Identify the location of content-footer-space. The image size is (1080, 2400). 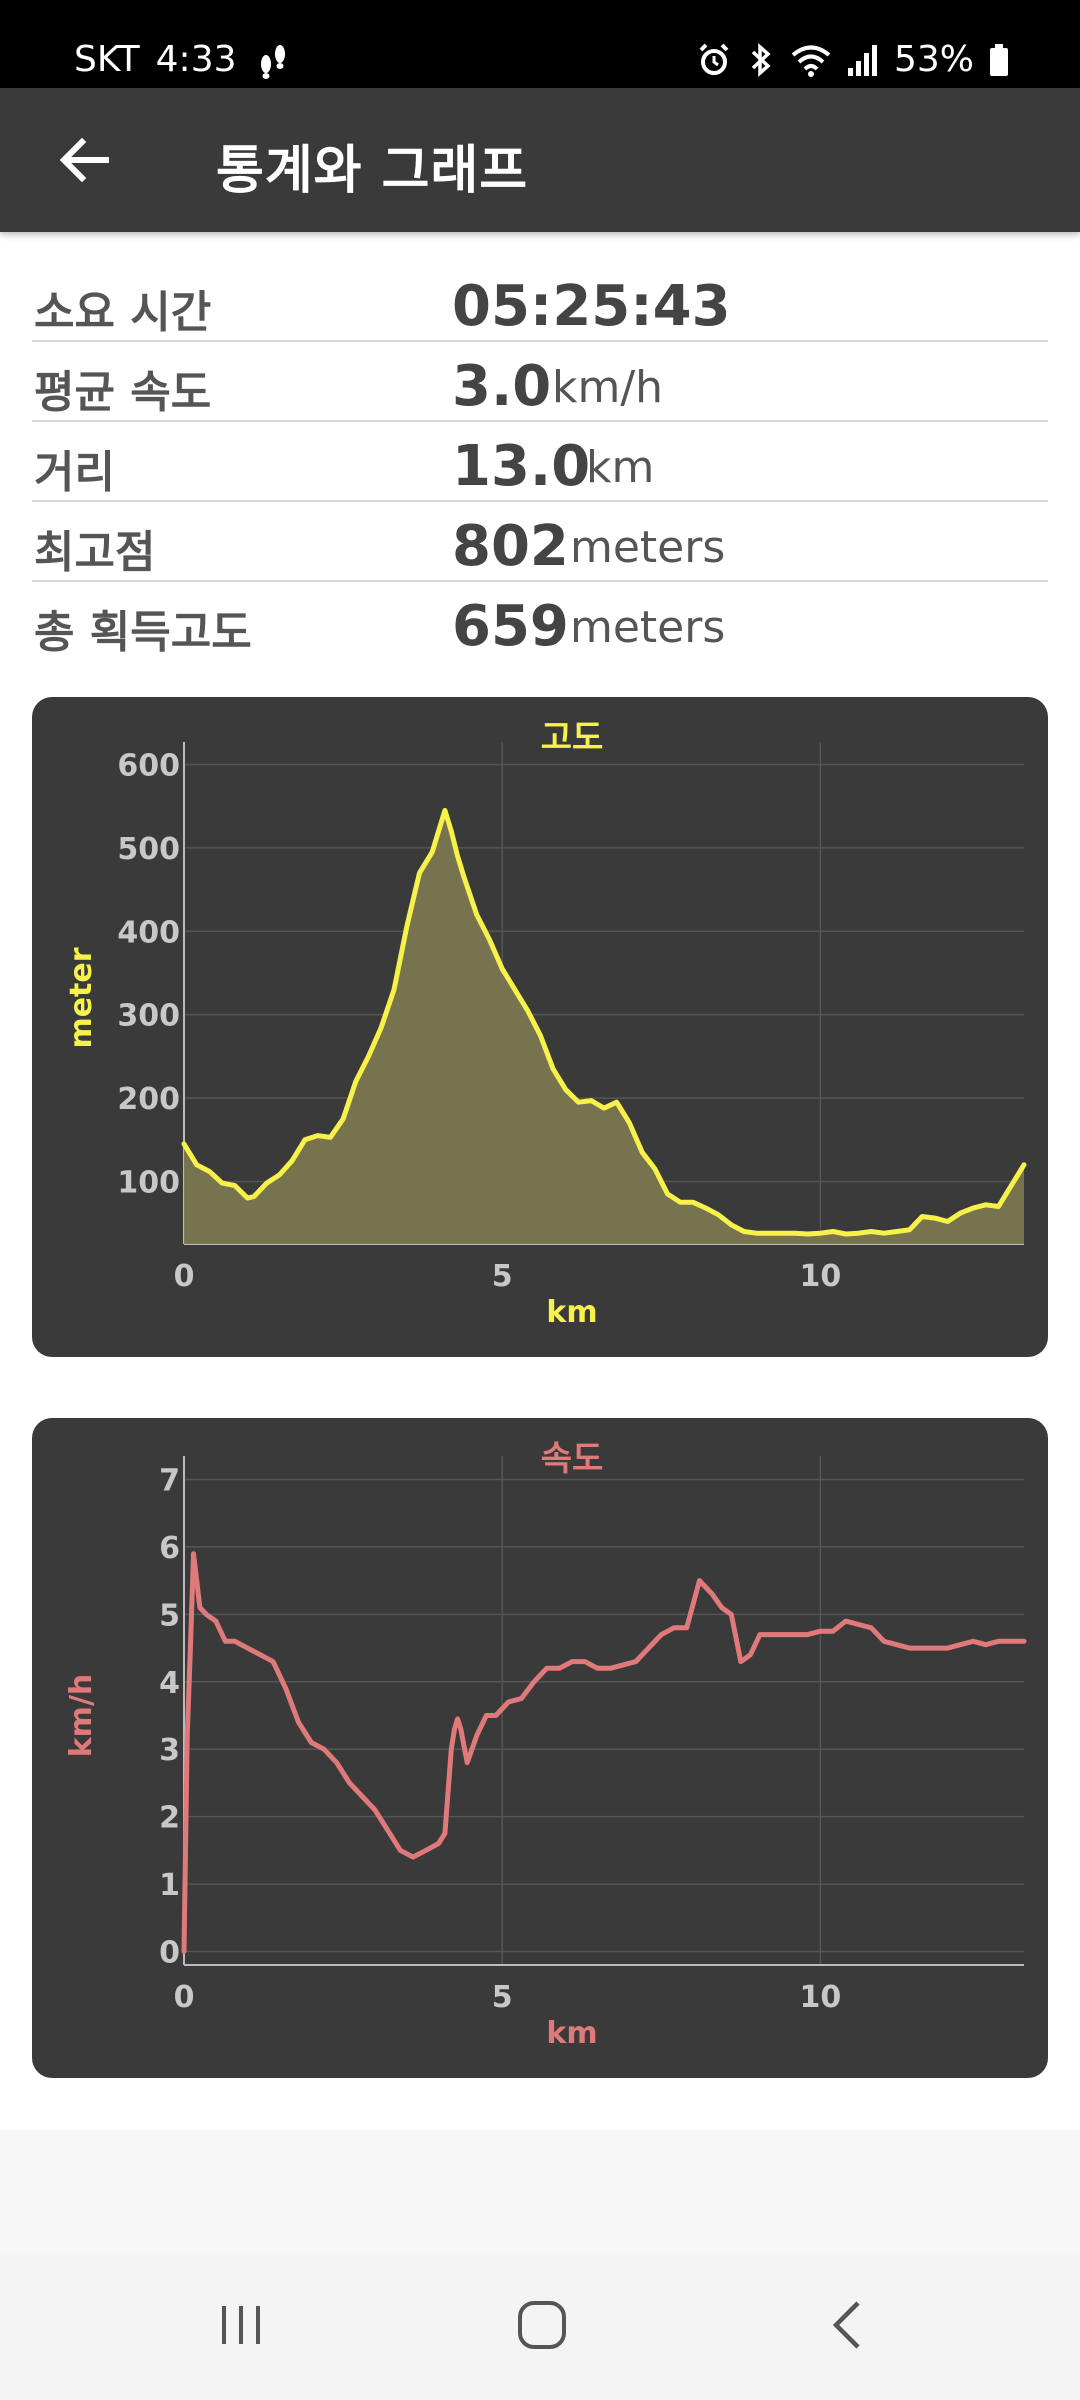
(540, 2192).